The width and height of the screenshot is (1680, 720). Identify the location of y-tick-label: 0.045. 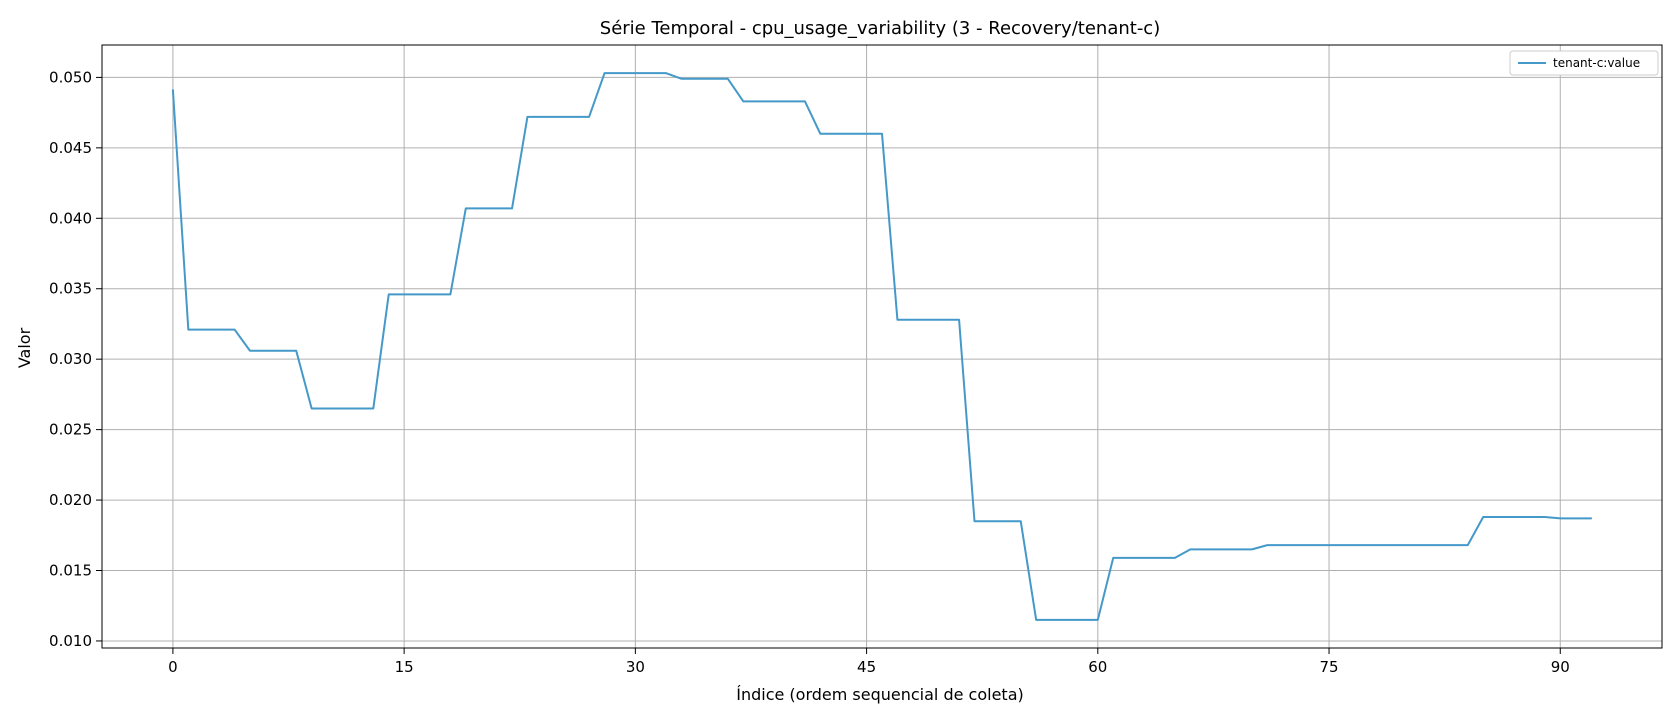
(70, 148).